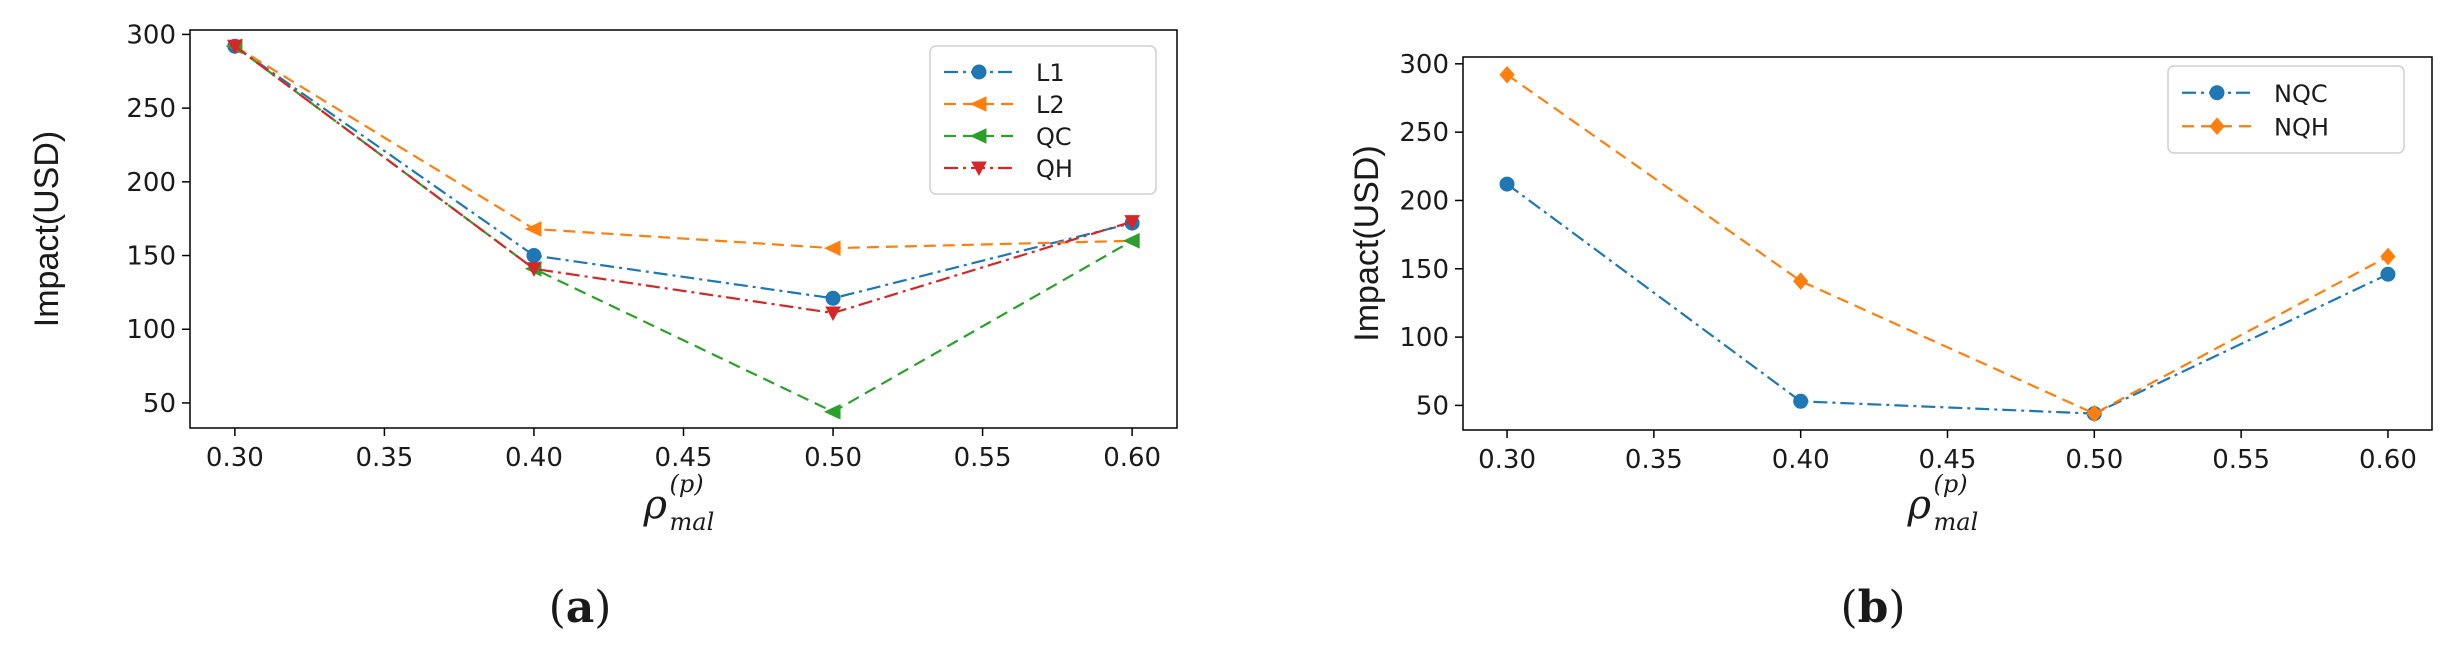  Describe the element at coordinates (1008, 169) in the screenshot. I see `legend-item-qh: QH` at that location.